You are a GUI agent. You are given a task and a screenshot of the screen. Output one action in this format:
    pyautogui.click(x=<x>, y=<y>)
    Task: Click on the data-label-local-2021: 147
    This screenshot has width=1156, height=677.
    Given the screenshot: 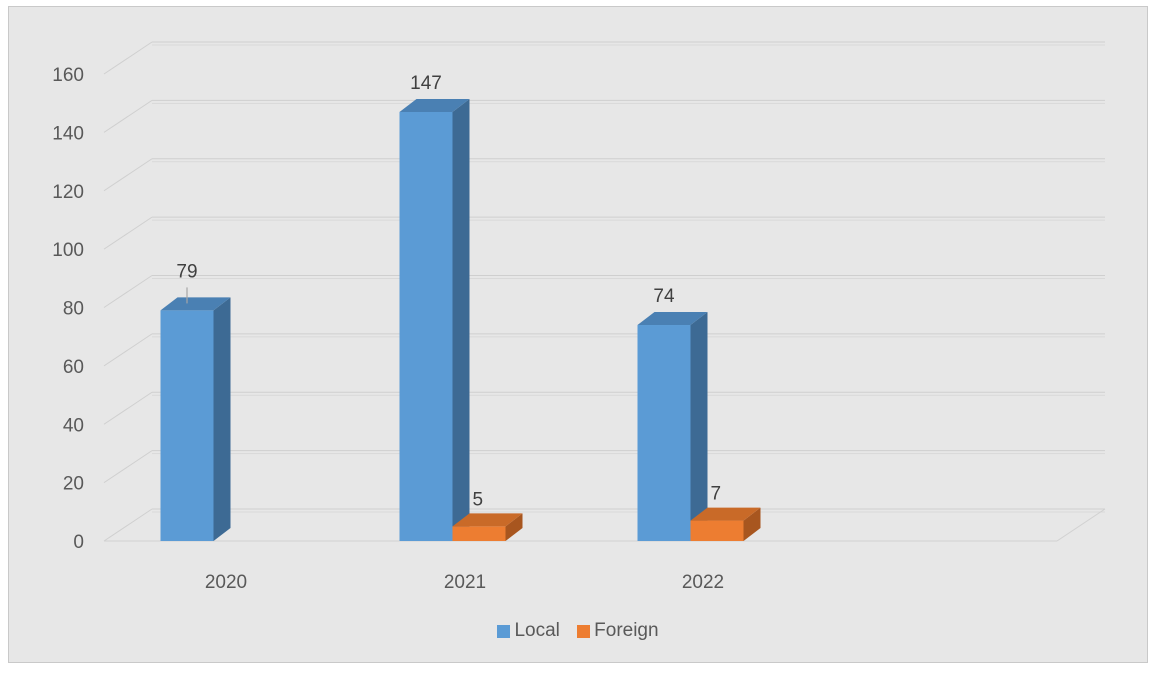 What is the action you would take?
    pyautogui.click(x=426, y=83)
    